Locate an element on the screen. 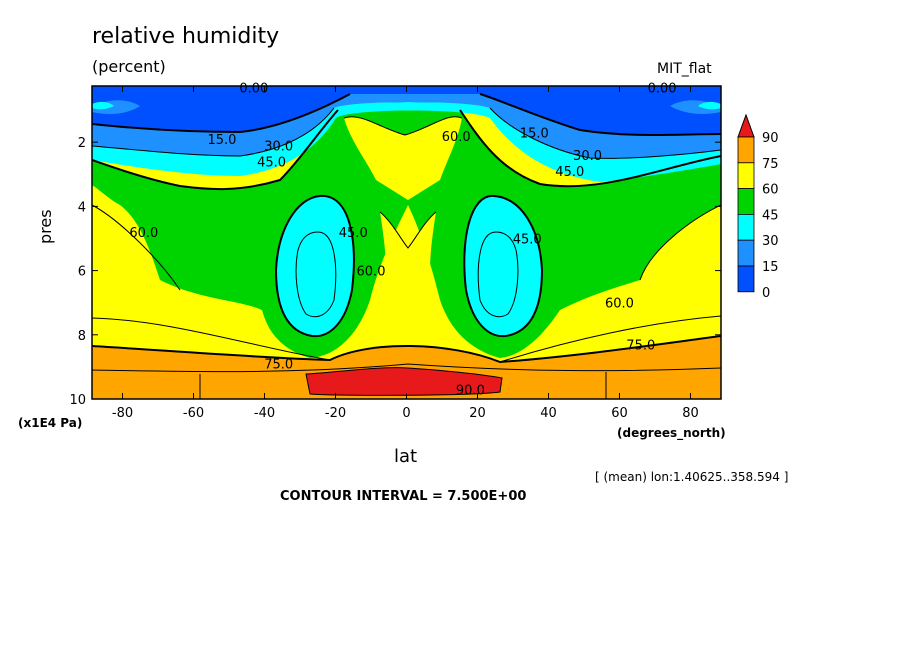  y-tick-label: 6 is located at coordinates (82, 272).